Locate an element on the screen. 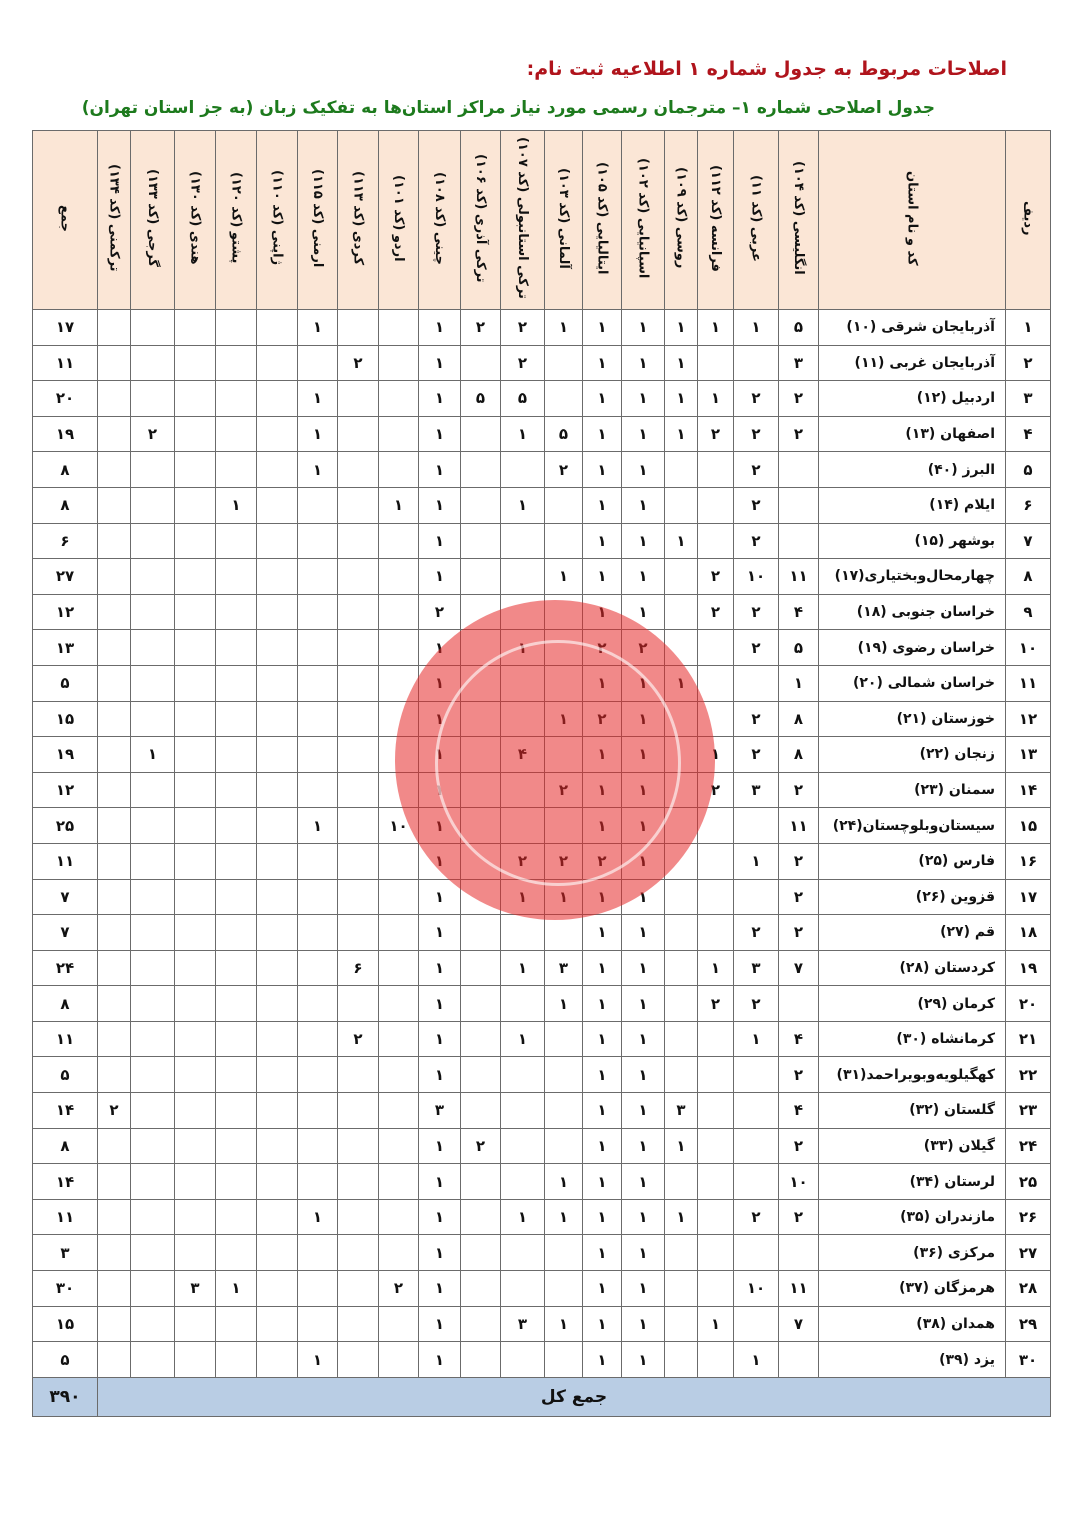  row-number: ۲۰ is located at coordinates (1028, 1003).